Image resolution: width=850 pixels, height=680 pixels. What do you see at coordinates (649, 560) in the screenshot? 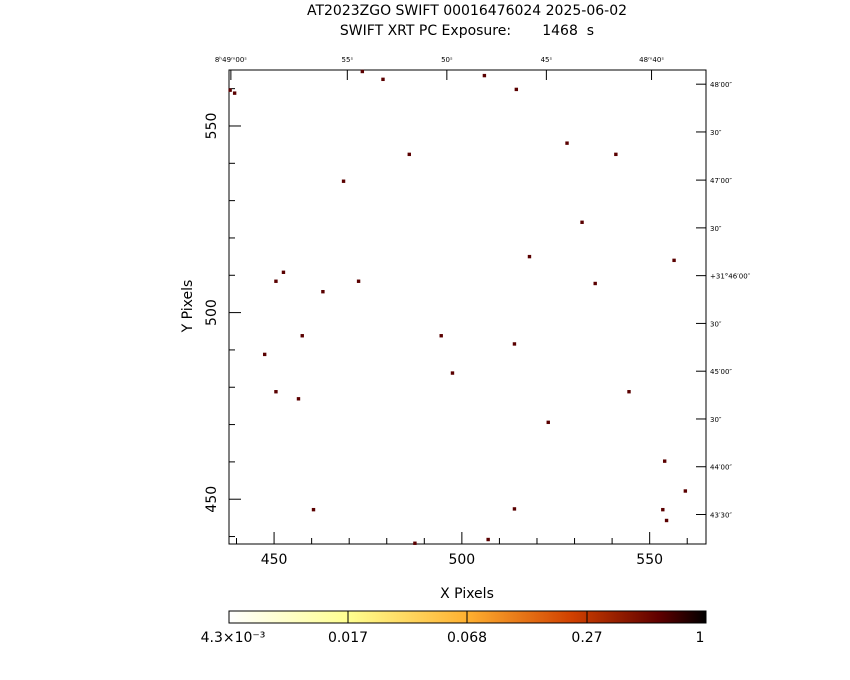
I see `x-tick-label: 550` at bounding box center [649, 560].